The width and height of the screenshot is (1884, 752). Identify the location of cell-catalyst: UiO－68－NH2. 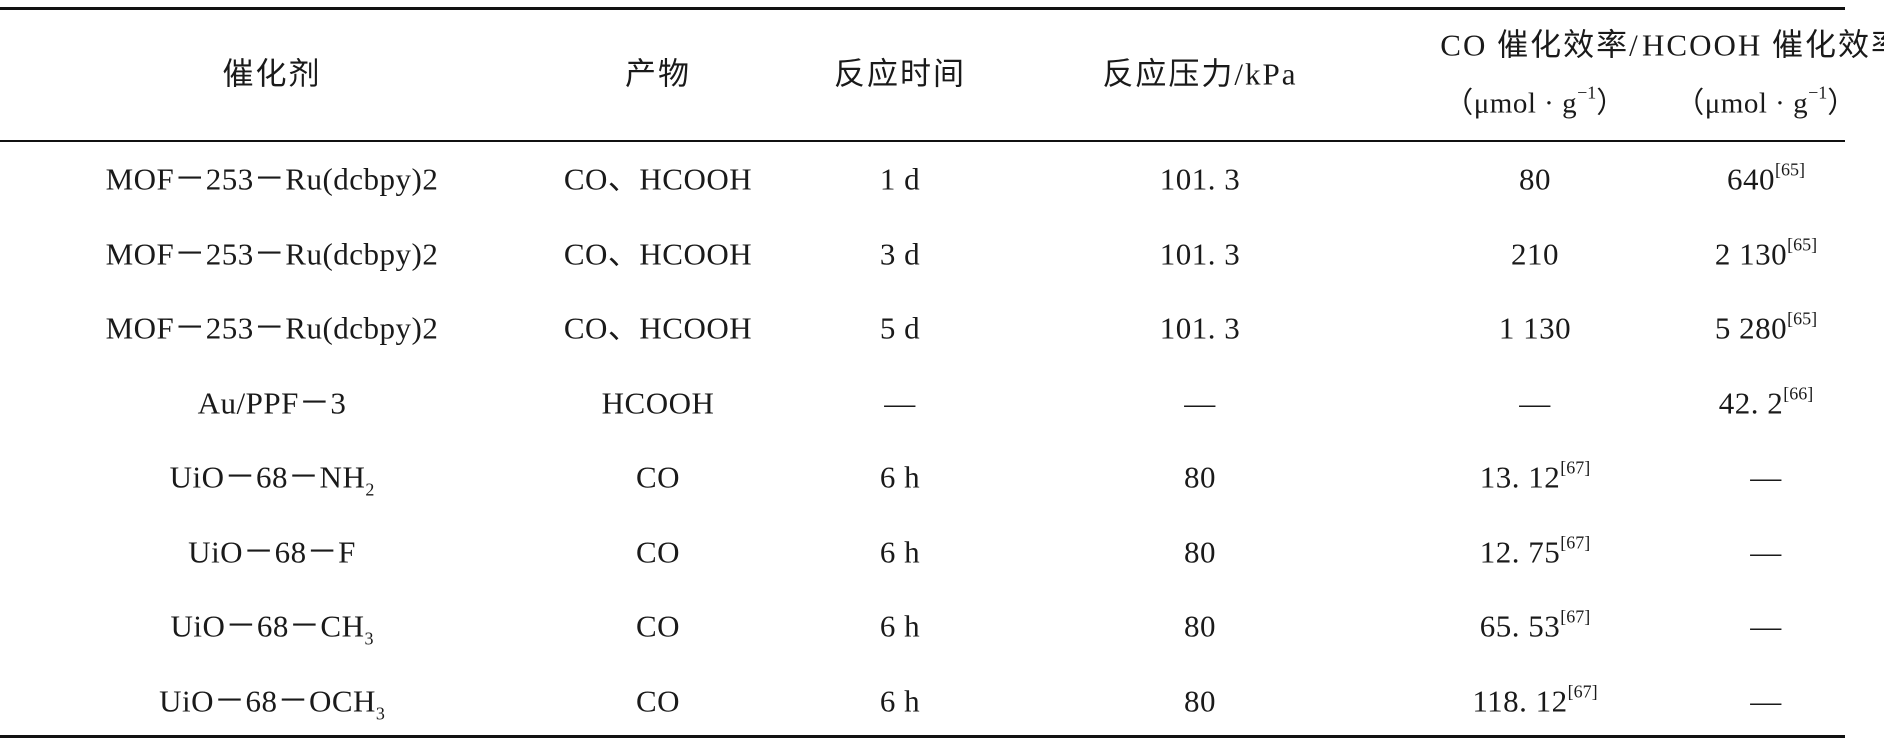
(272, 479).